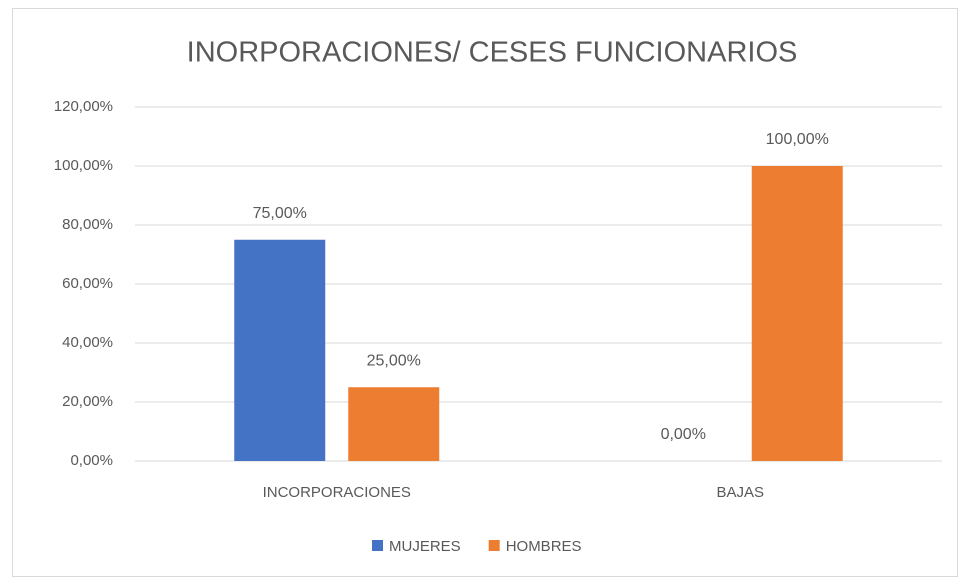 The height and width of the screenshot is (578, 960). I want to click on value-label: 0,00%, so click(683, 434).